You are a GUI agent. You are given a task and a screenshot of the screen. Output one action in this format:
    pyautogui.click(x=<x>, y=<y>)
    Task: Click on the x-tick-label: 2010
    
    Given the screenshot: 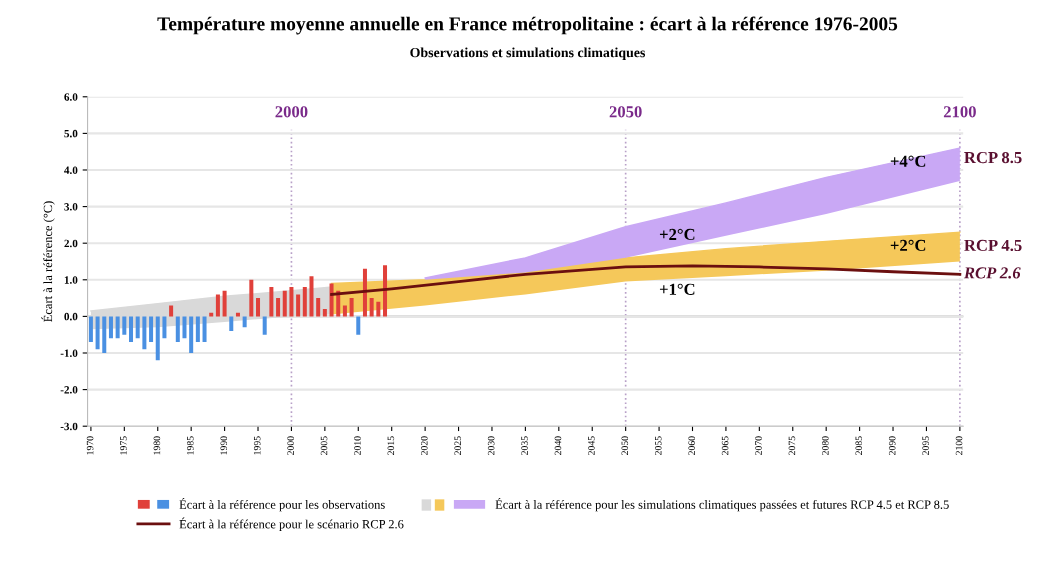 What is the action you would take?
    pyautogui.click(x=357, y=445)
    